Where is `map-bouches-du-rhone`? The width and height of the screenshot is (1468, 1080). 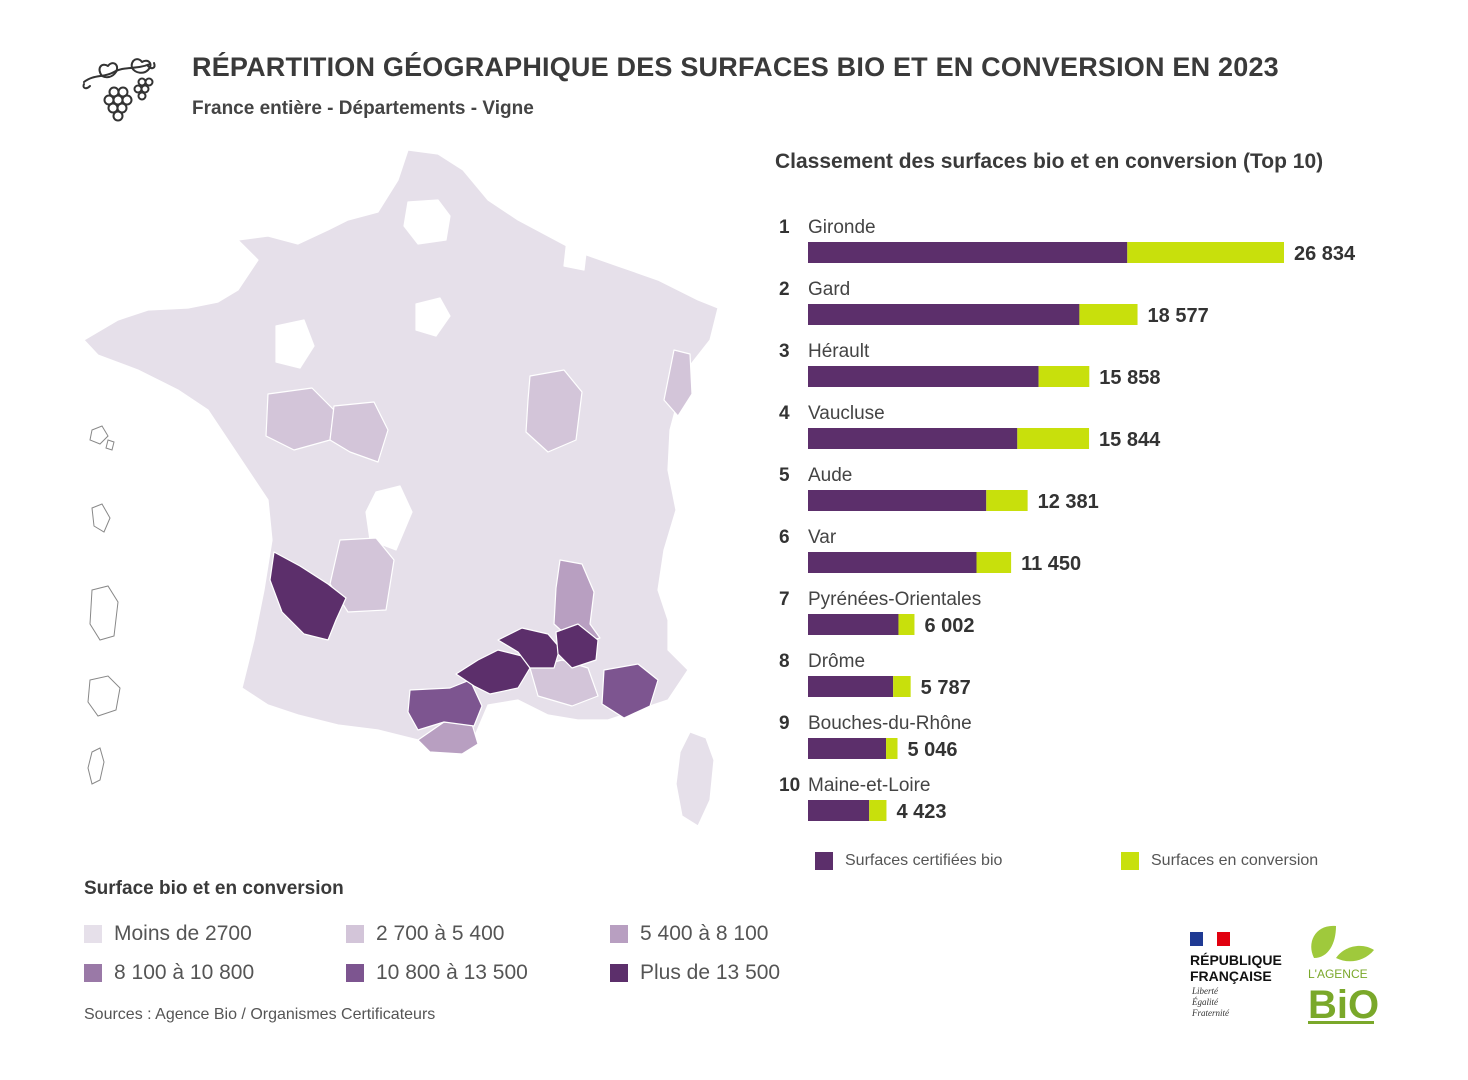
map-bouches-du-rhone is located at coordinates (564, 683).